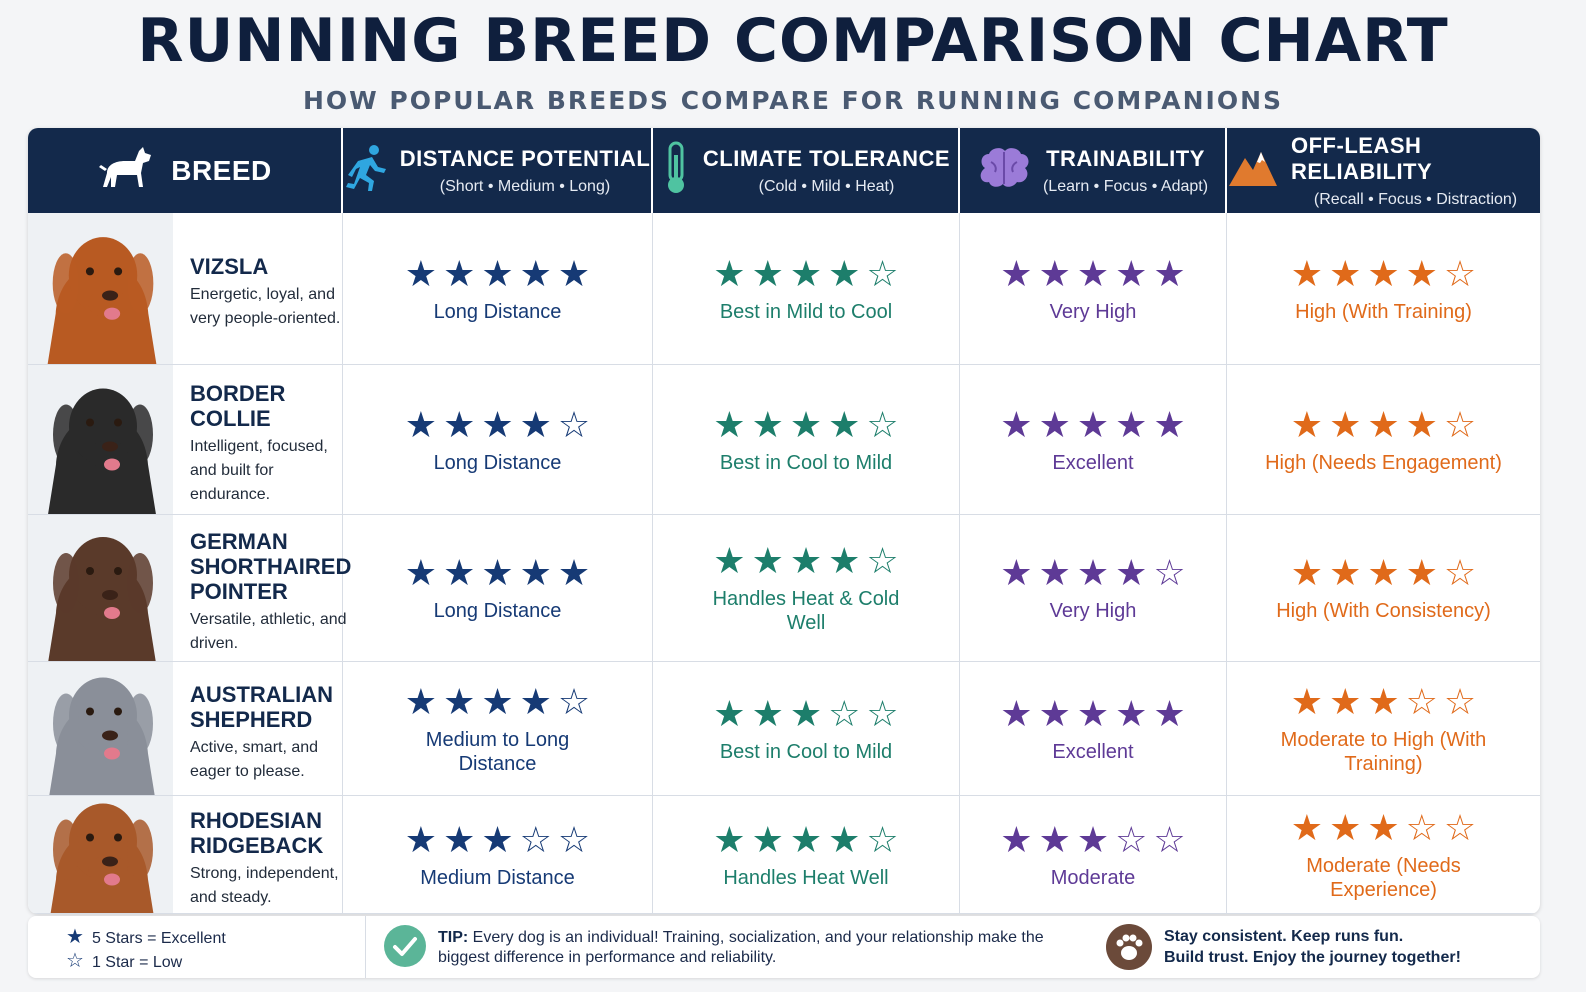  I want to click on offleash-cell: ★ ★ ★ ☆ ☆ Moderate (Needs Experience), so click(1383, 854).